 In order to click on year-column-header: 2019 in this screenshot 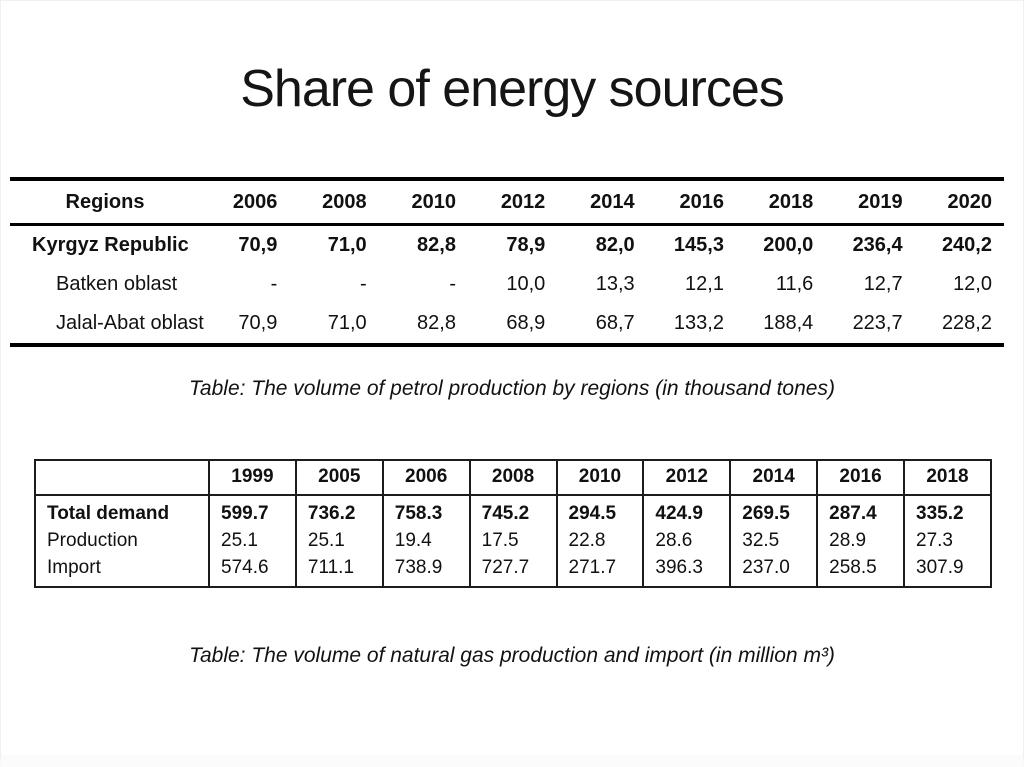, I will do `click(880, 202)`.